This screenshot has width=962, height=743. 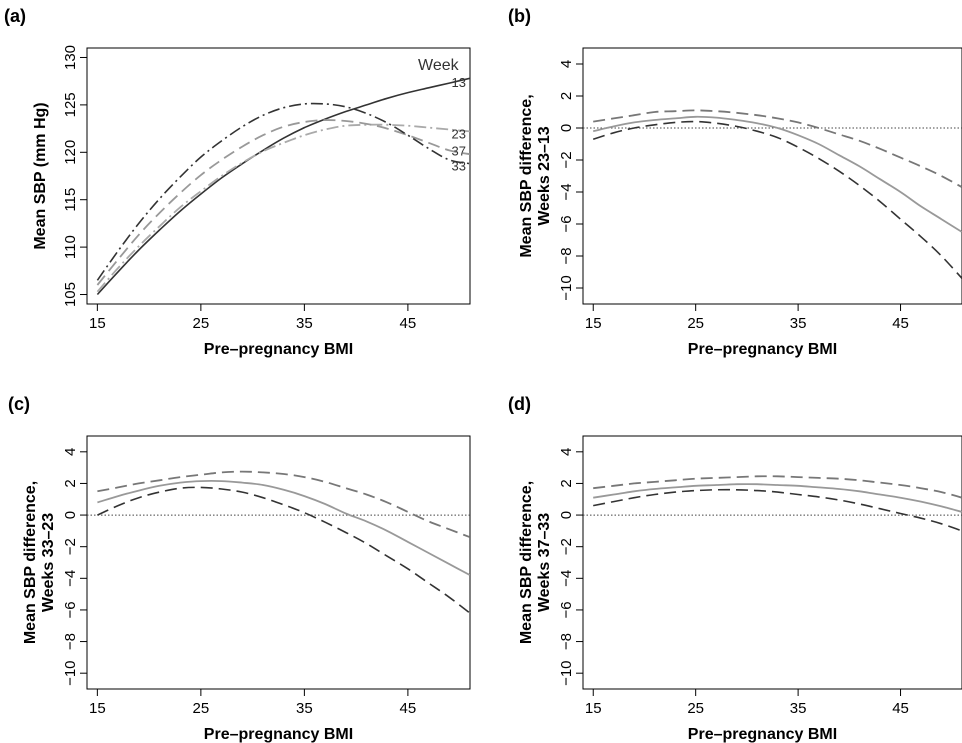 What do you see at coordinates (40, 175) in the screenshot?
I see `y-axis-label: Mean SBP (mm Hg)` at bounding box center [40, 175].